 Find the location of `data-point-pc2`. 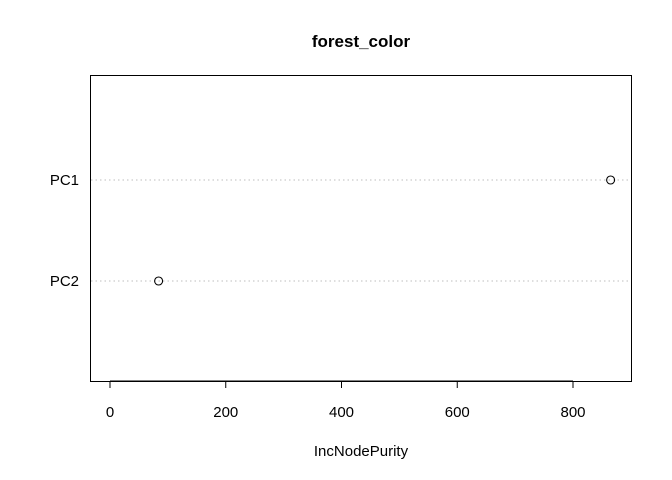

data-point-pc2 is located at coordinates (159, 281).